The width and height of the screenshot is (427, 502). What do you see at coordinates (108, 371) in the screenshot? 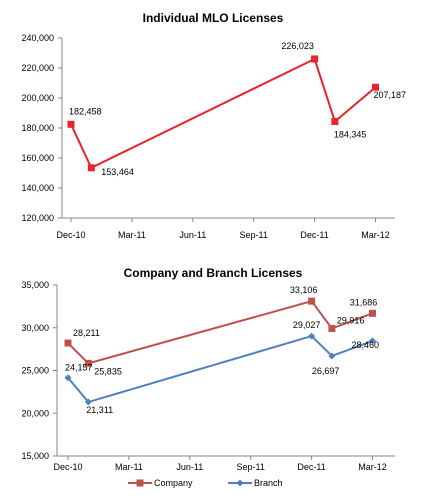
I see `data-label: 25,835` at bounding box center [108, 371].